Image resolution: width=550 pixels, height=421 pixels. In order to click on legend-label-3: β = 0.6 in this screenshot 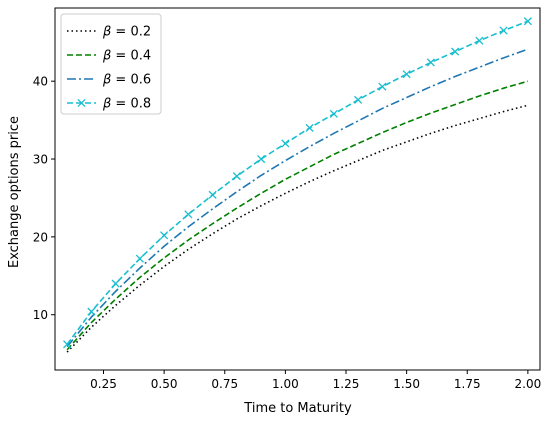, I will do `click(126, 80)`.